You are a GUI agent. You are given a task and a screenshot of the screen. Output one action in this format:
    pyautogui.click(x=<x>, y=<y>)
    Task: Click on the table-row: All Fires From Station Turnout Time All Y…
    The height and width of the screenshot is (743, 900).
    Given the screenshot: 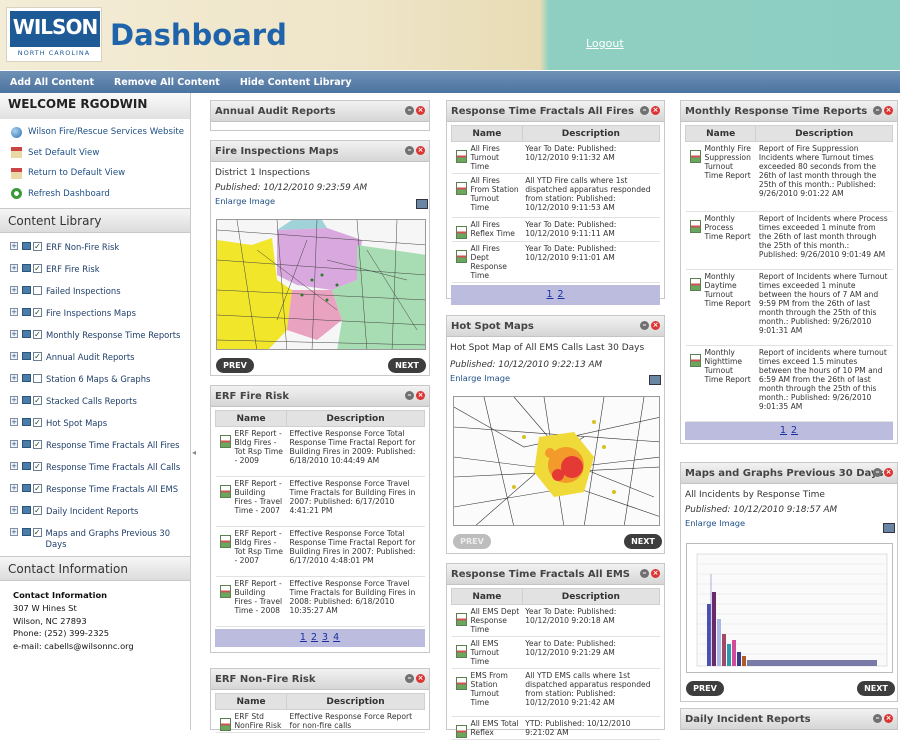 What is the action you would take?
    pyautogui.click(x=555, y=195)
    